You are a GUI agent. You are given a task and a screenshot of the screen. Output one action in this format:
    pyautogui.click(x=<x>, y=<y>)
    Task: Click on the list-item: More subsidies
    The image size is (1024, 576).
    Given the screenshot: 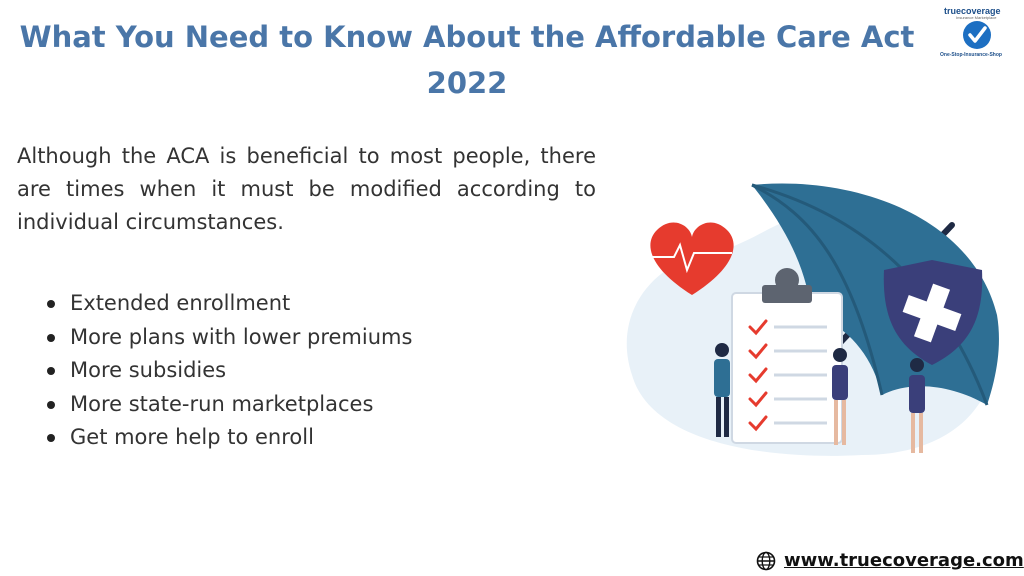 What is the action you would take?
    pyautogui.click(x=226, y=371)
    